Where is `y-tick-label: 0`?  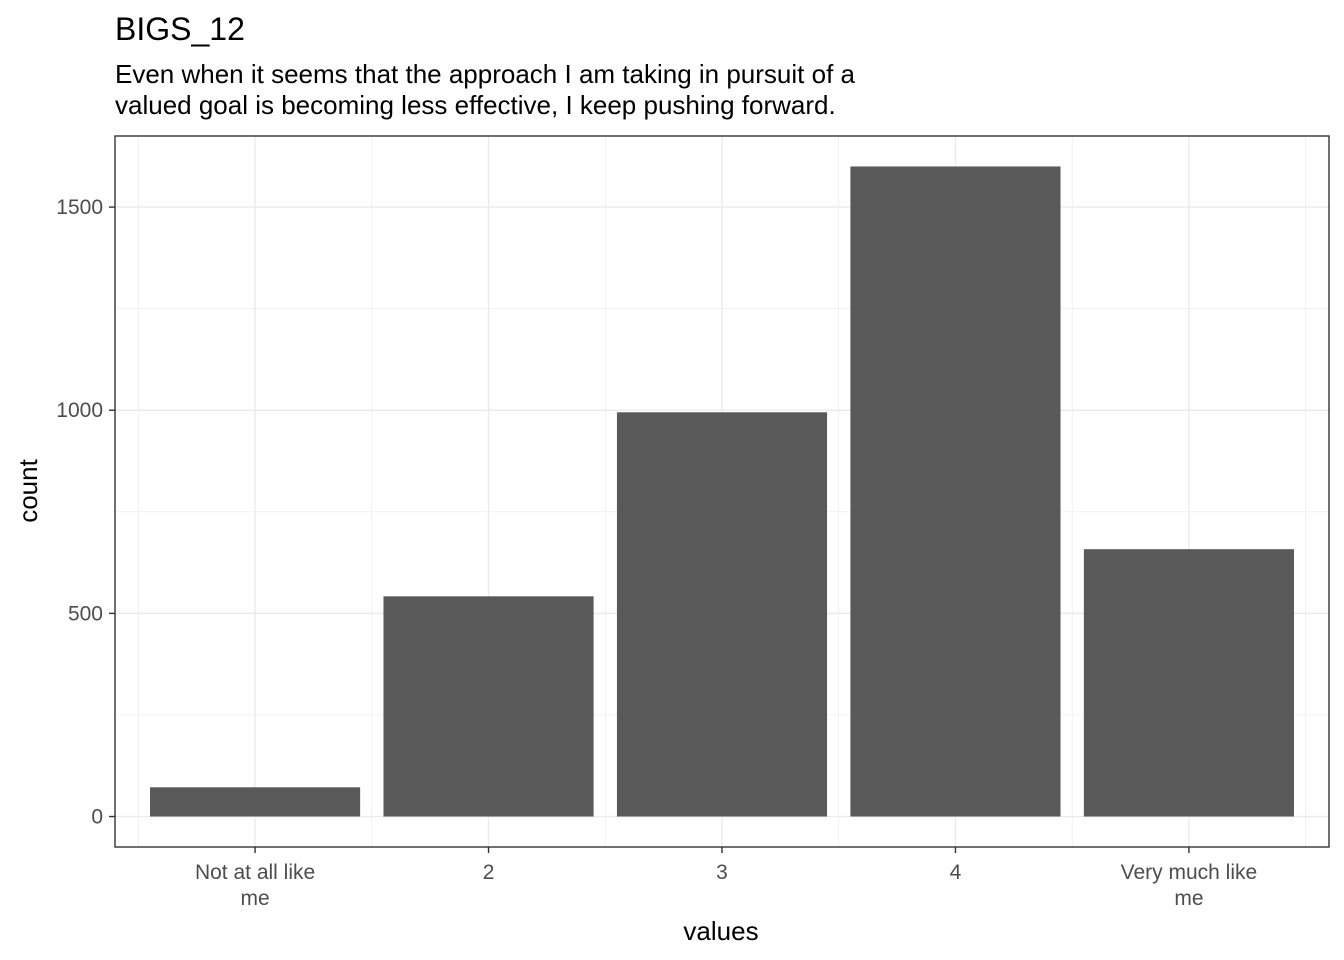
y-tick-label: 0 is located at coordinates (97, 817).